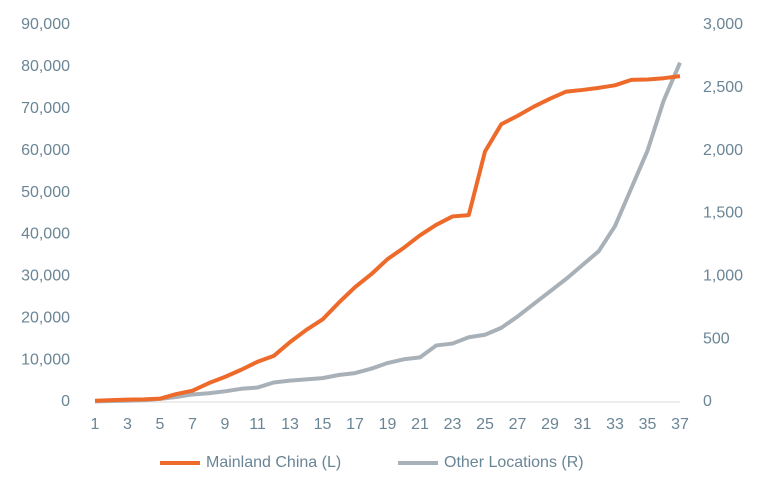  I want to click on x-tick-label: 13, so click(290, 424).